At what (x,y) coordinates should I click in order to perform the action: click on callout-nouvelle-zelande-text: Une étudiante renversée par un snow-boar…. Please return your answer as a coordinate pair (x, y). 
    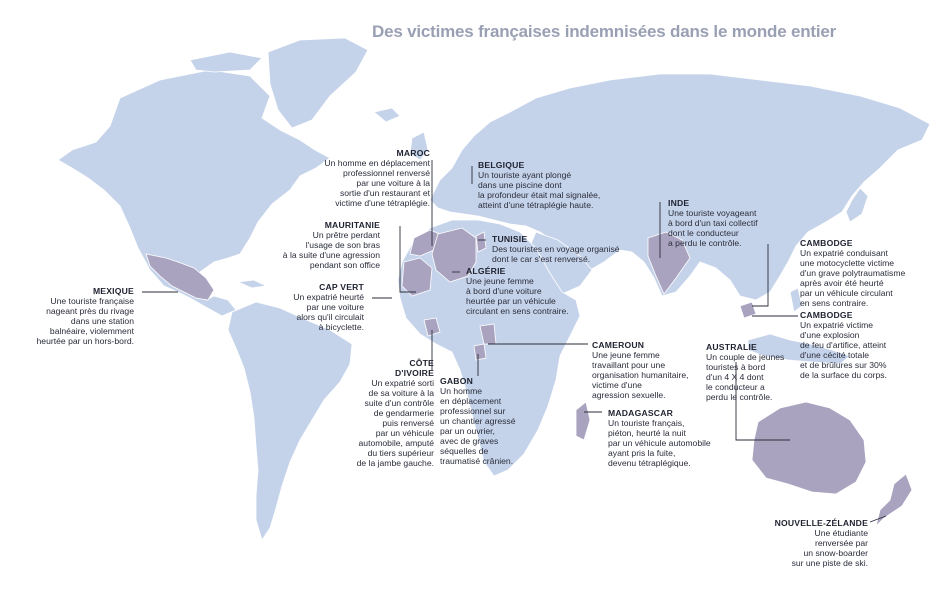
    Looking at the image, I should click on (829, 548).